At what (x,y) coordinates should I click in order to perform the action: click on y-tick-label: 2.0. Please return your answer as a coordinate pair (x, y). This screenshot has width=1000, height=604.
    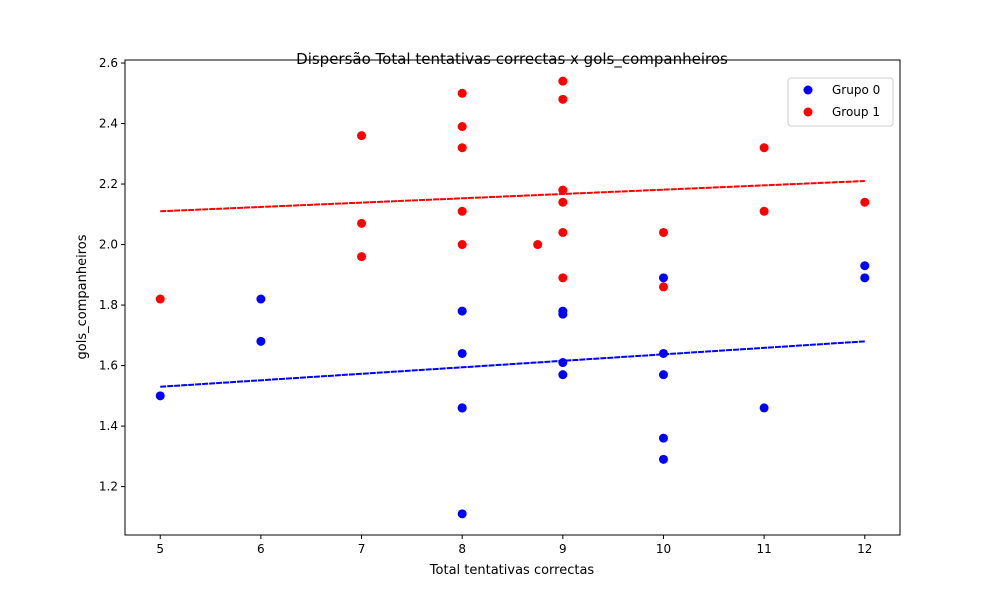
    Looking at the image, I should click on (108, 245).